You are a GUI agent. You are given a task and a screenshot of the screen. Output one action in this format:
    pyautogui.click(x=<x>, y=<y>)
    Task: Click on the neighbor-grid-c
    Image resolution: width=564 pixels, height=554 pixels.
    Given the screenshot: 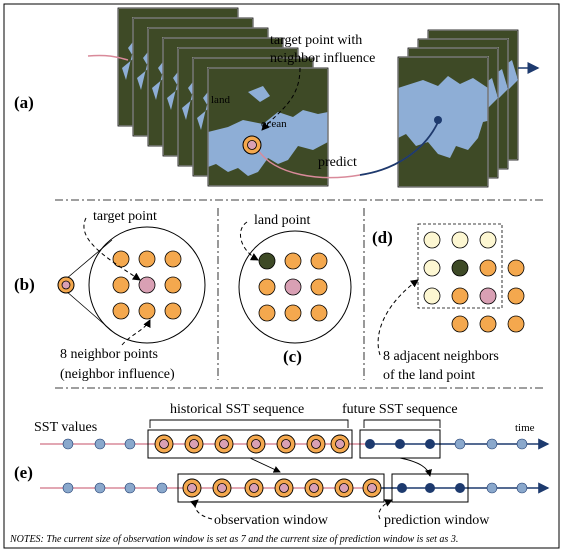 What is the action you would take?
    pyautogui.click(x=293, y=287)
    